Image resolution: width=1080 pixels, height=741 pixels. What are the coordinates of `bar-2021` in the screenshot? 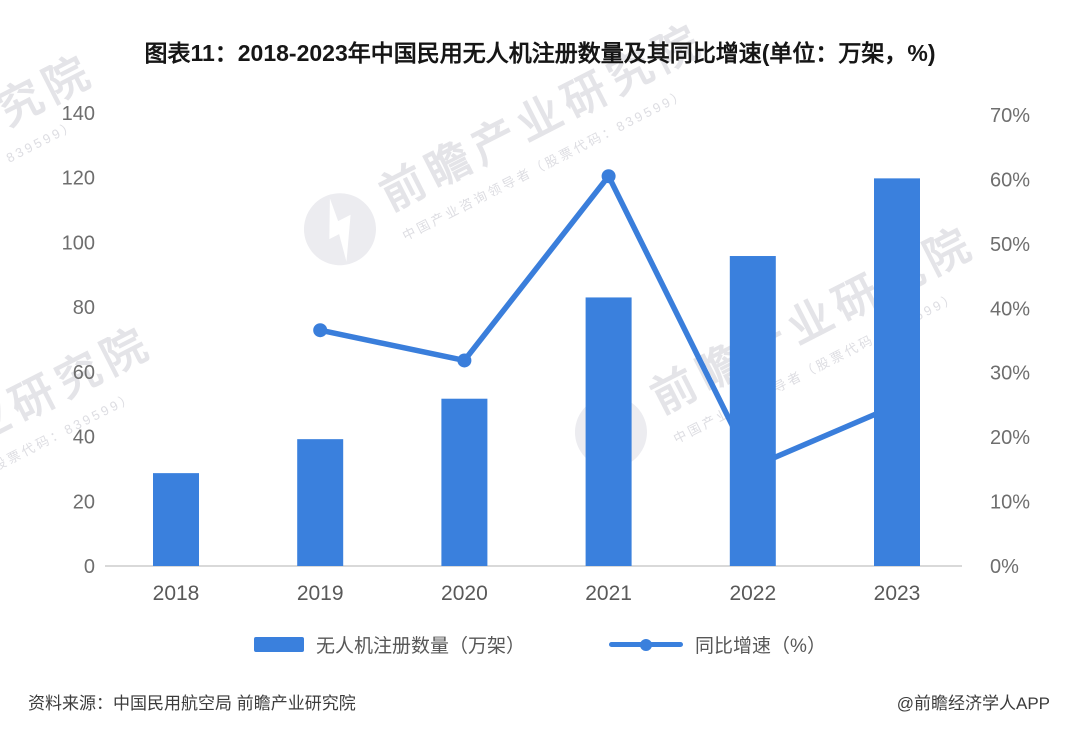 It's located at (608, 431).